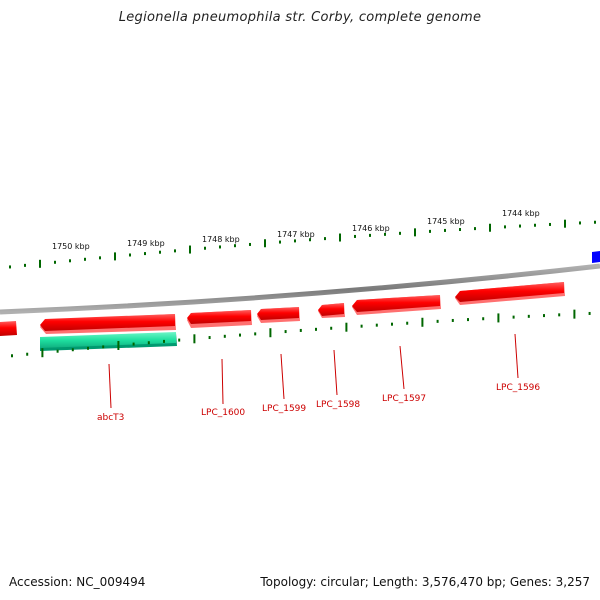 The image size is (600, 600). I want to click on red-genes, so click(282, 309).